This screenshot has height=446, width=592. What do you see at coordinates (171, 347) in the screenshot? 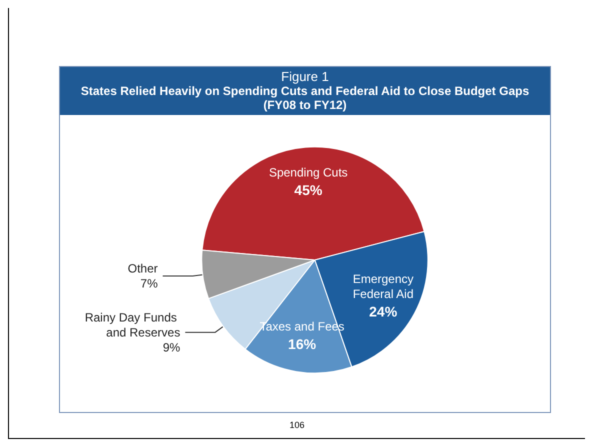
I see `data-label: 9%` at bounding box center [171, 347].